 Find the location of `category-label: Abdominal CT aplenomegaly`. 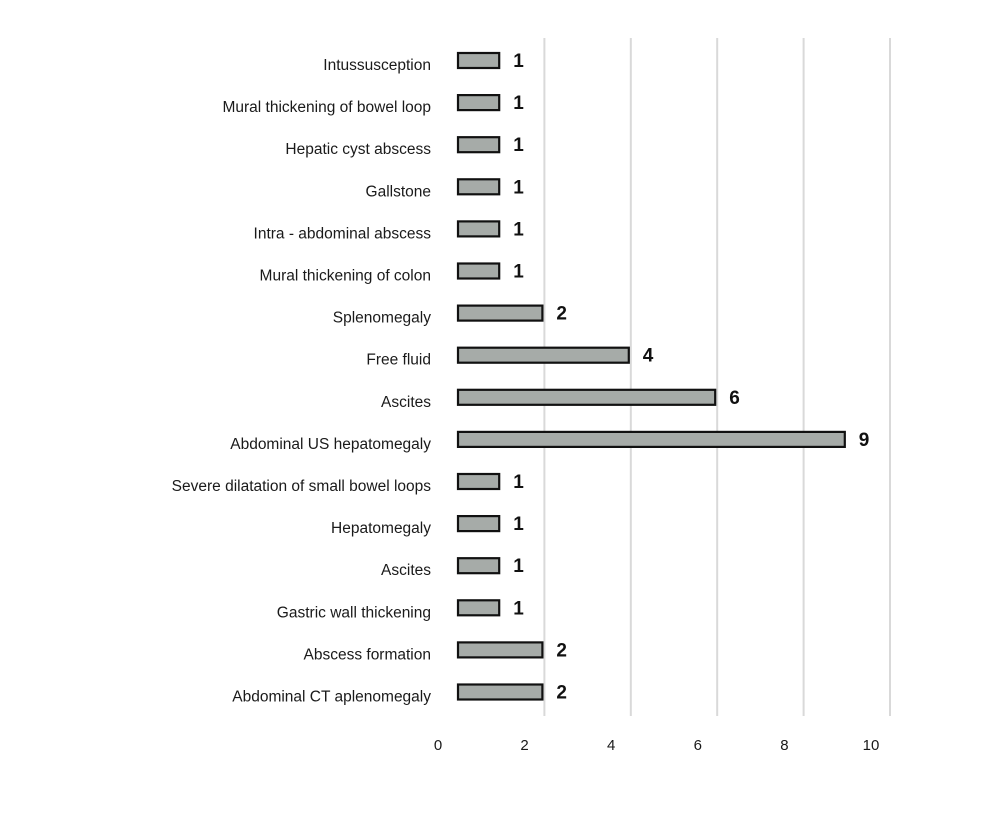

category-label: Abdominal CT aplenomegaly is located at coordinates (331, 697).